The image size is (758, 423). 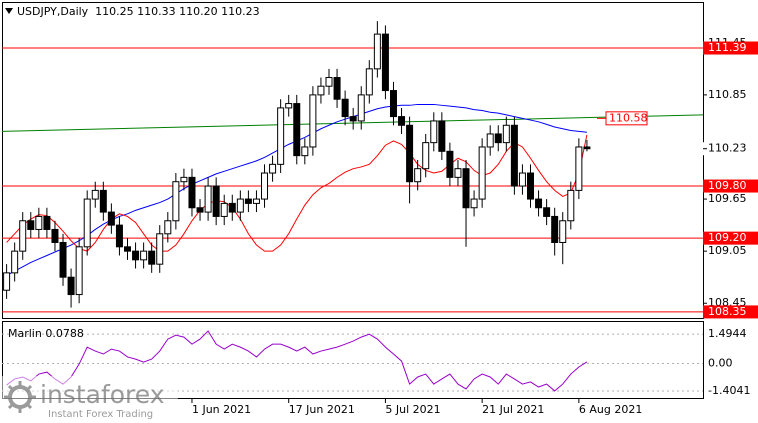 What do you see at coordinates (20, 397) in the screenshot?
I see `logo-rays` at bounding box center [20, 397].